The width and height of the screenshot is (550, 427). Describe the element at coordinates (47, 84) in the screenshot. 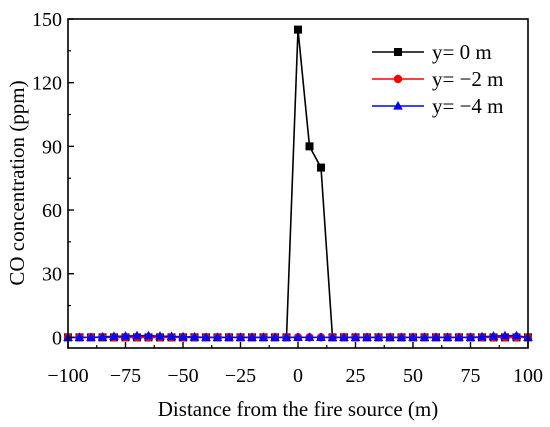

I see `y-tick-label: 120` at that location.